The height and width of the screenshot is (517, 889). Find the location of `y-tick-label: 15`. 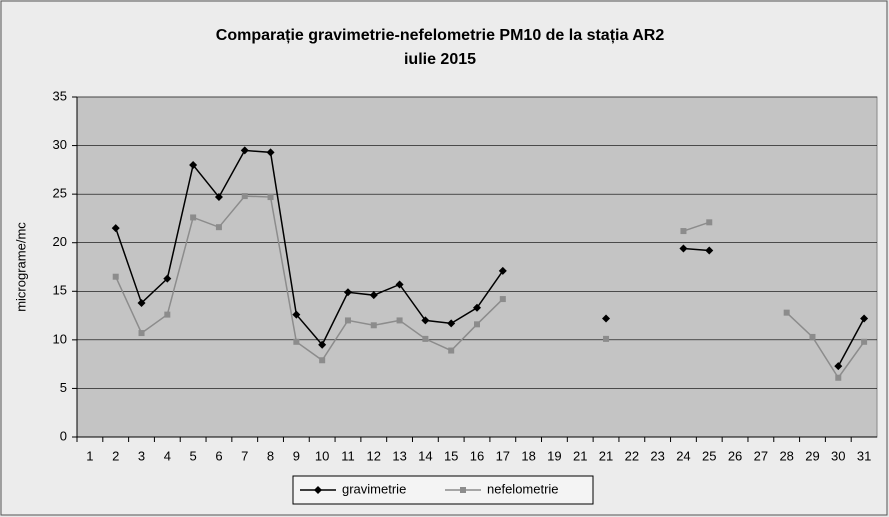

y-tick-label: 15 is located at coordinates (60, 290).